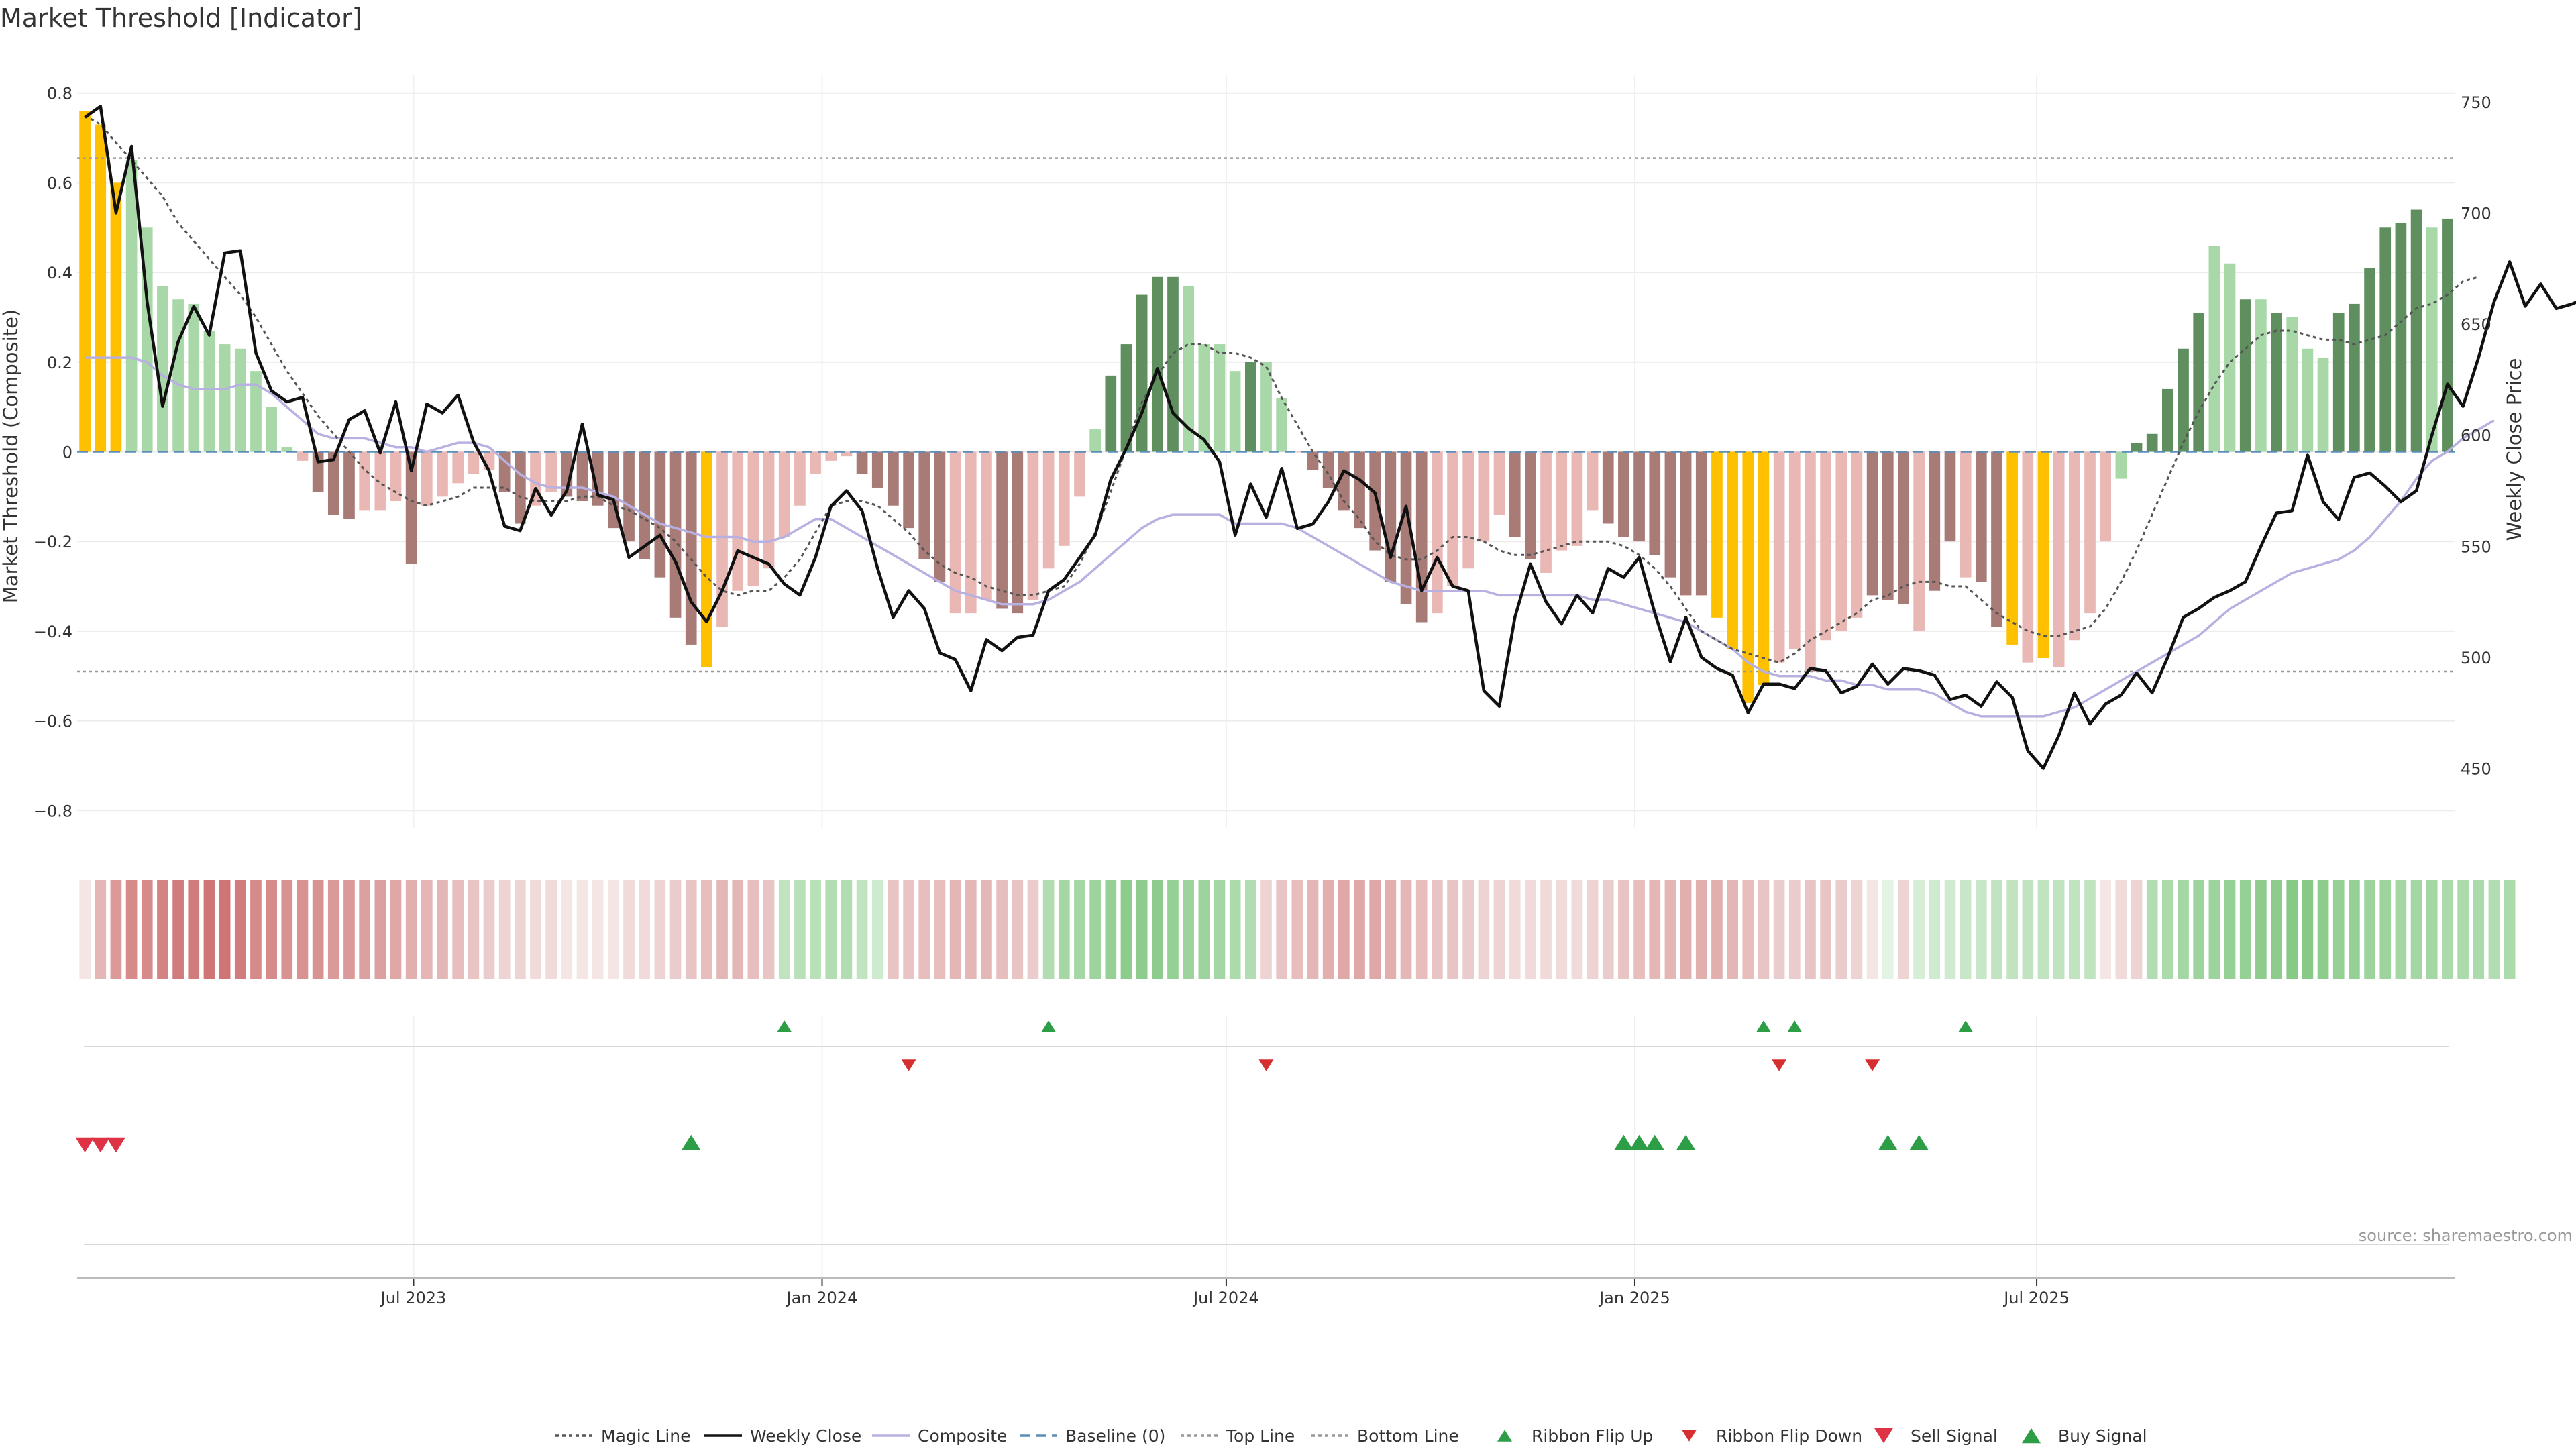 This screenshot has height=1449, width=2576. I want to click on y-tick-label: 0.8, so click(59, 94).